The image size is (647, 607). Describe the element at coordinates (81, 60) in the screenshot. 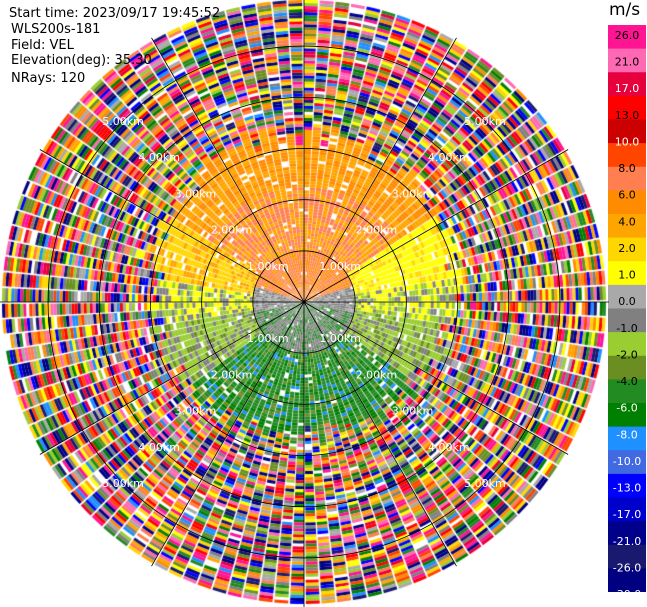

I see `elevation-label: Elevation(deg): 35.30` at that location.